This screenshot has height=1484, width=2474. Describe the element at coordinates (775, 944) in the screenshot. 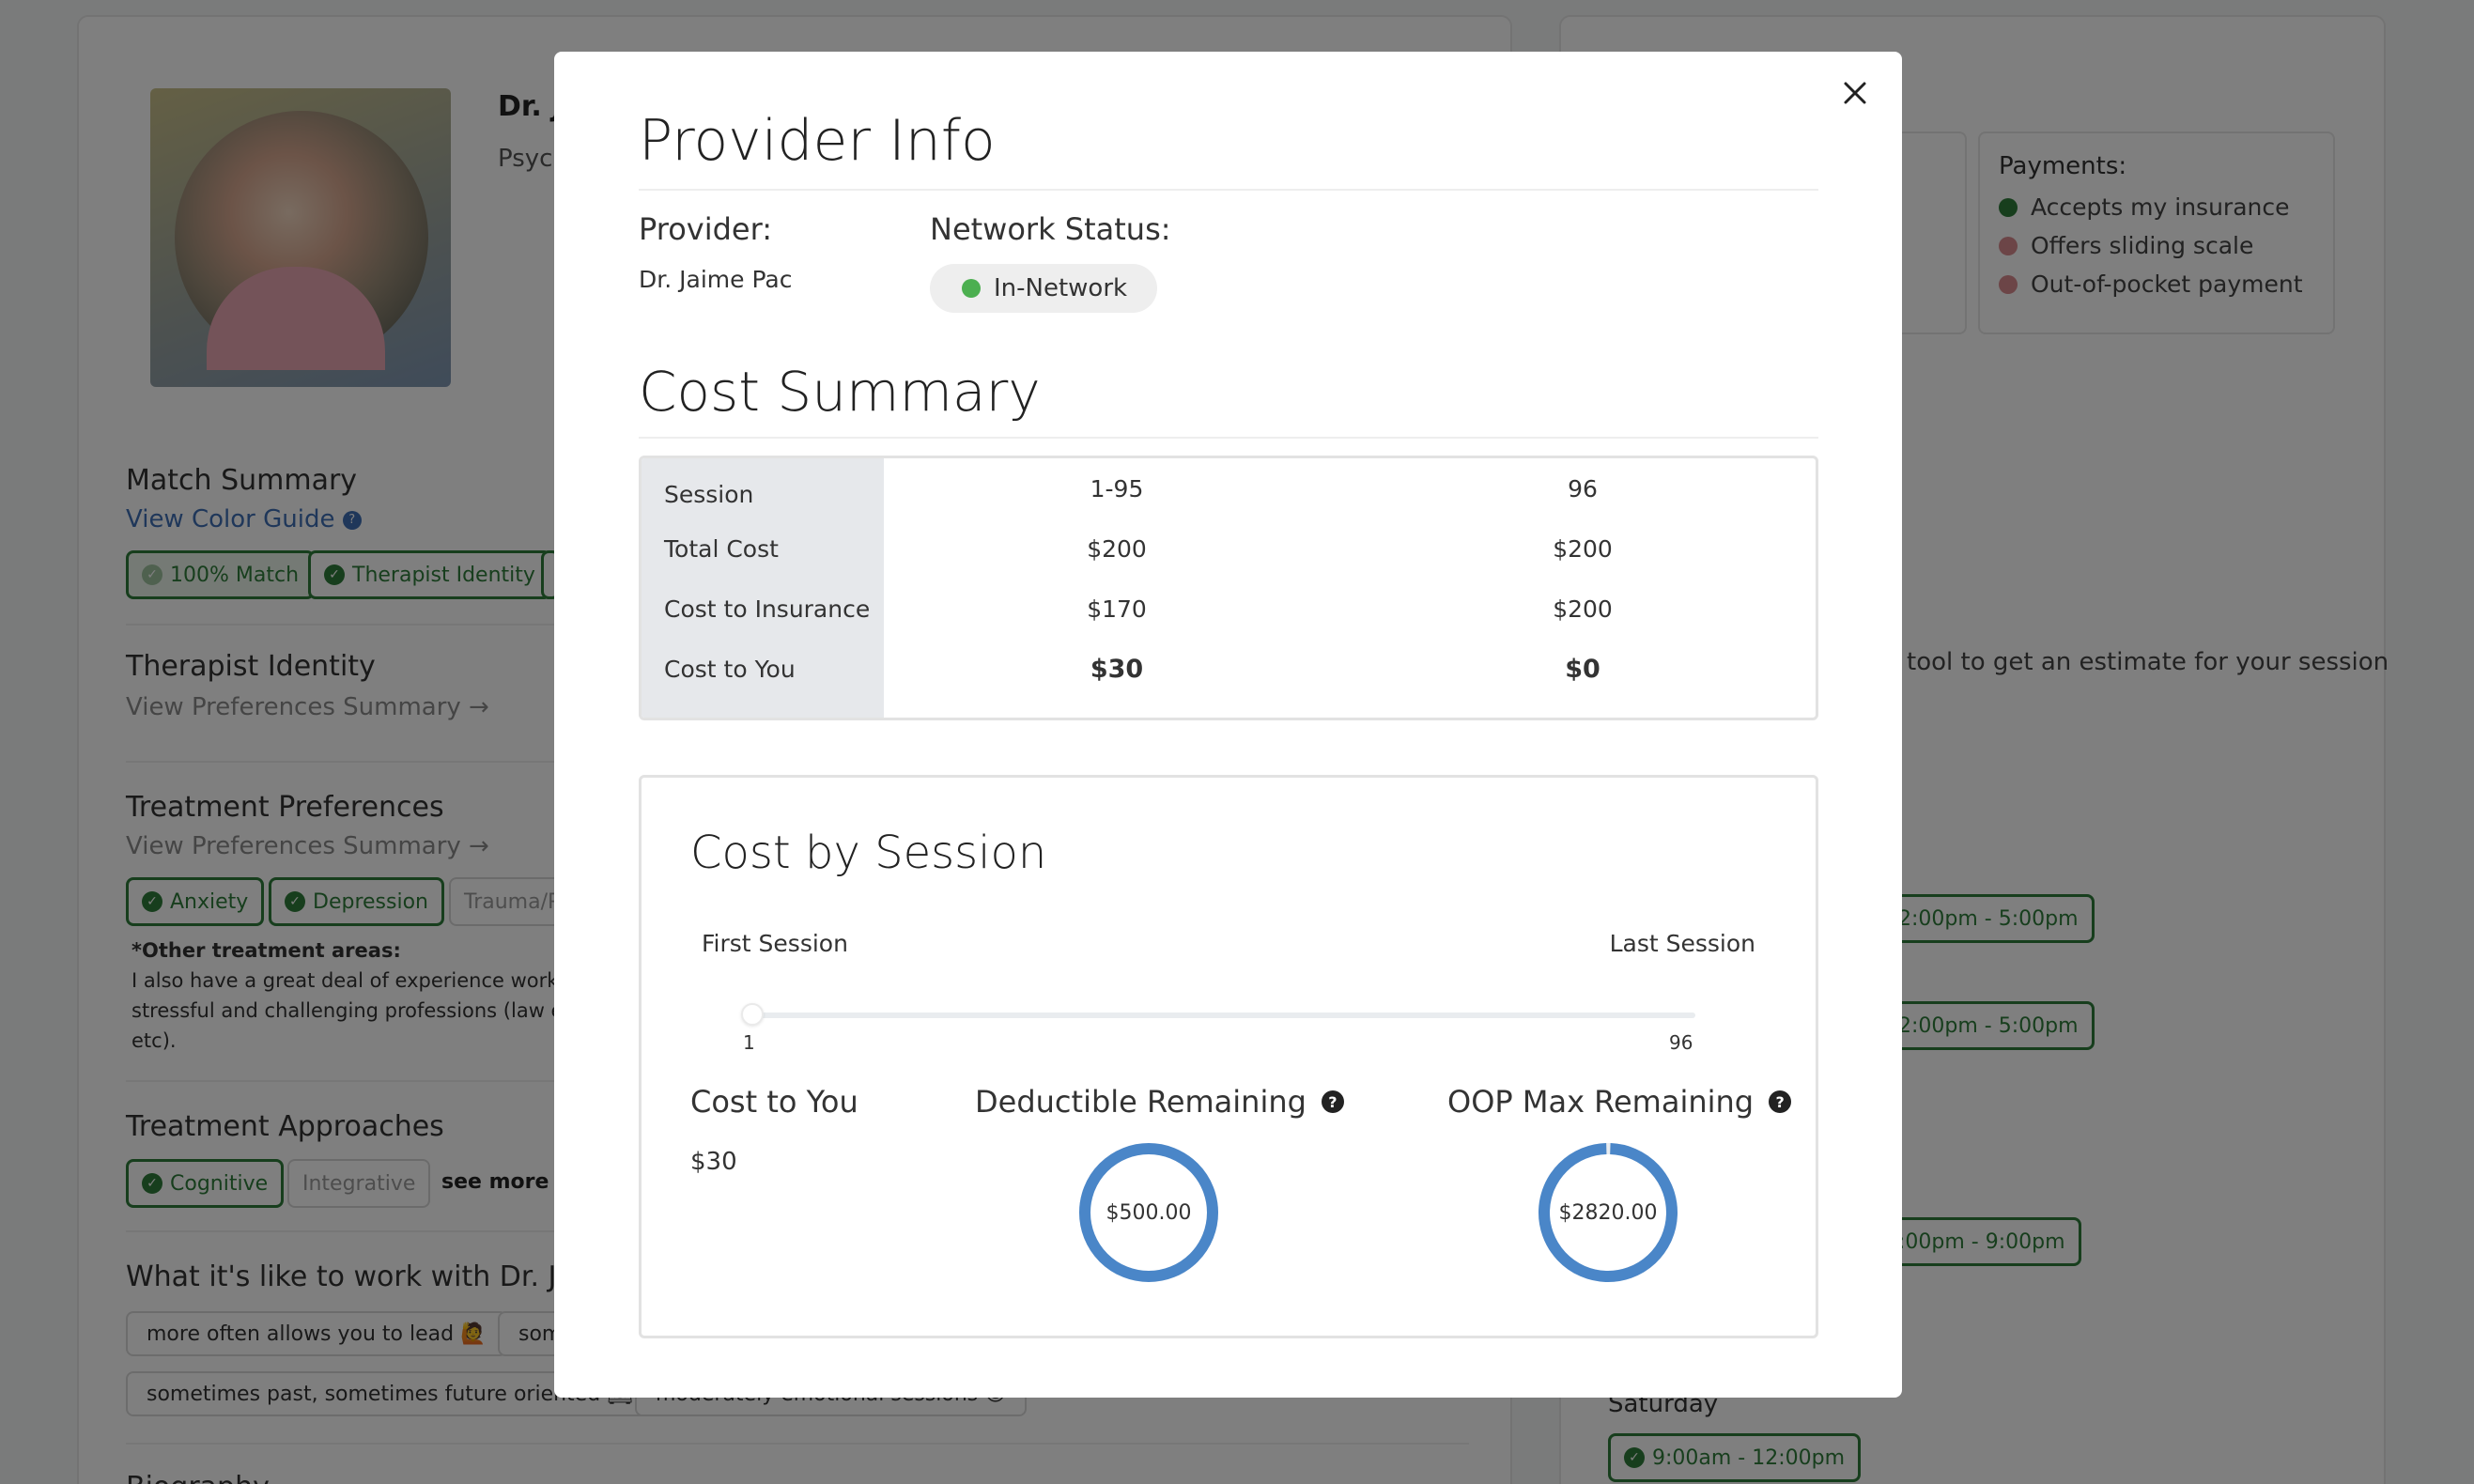

I see `first-session-label: First Session` at that location.